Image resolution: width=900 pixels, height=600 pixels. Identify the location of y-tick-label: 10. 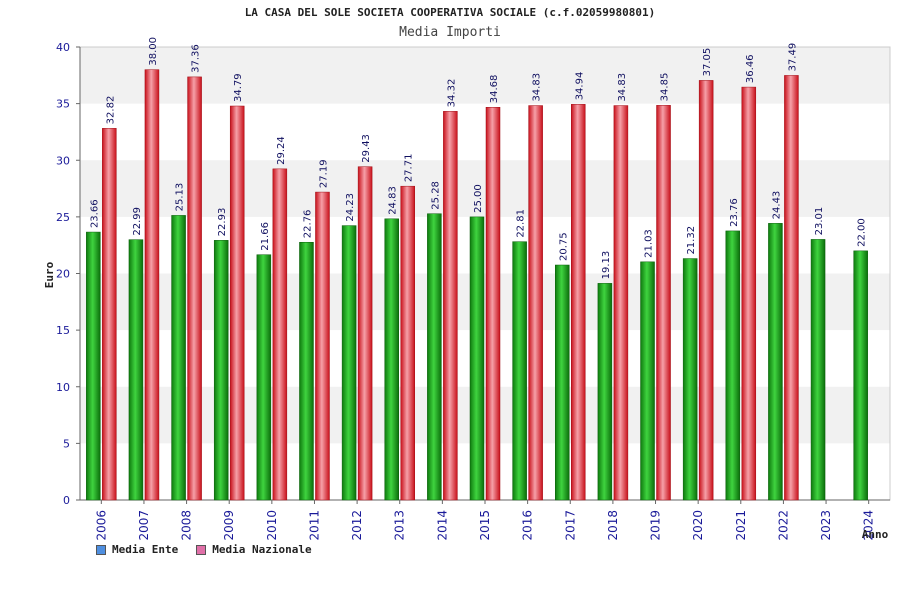
(63, 387).